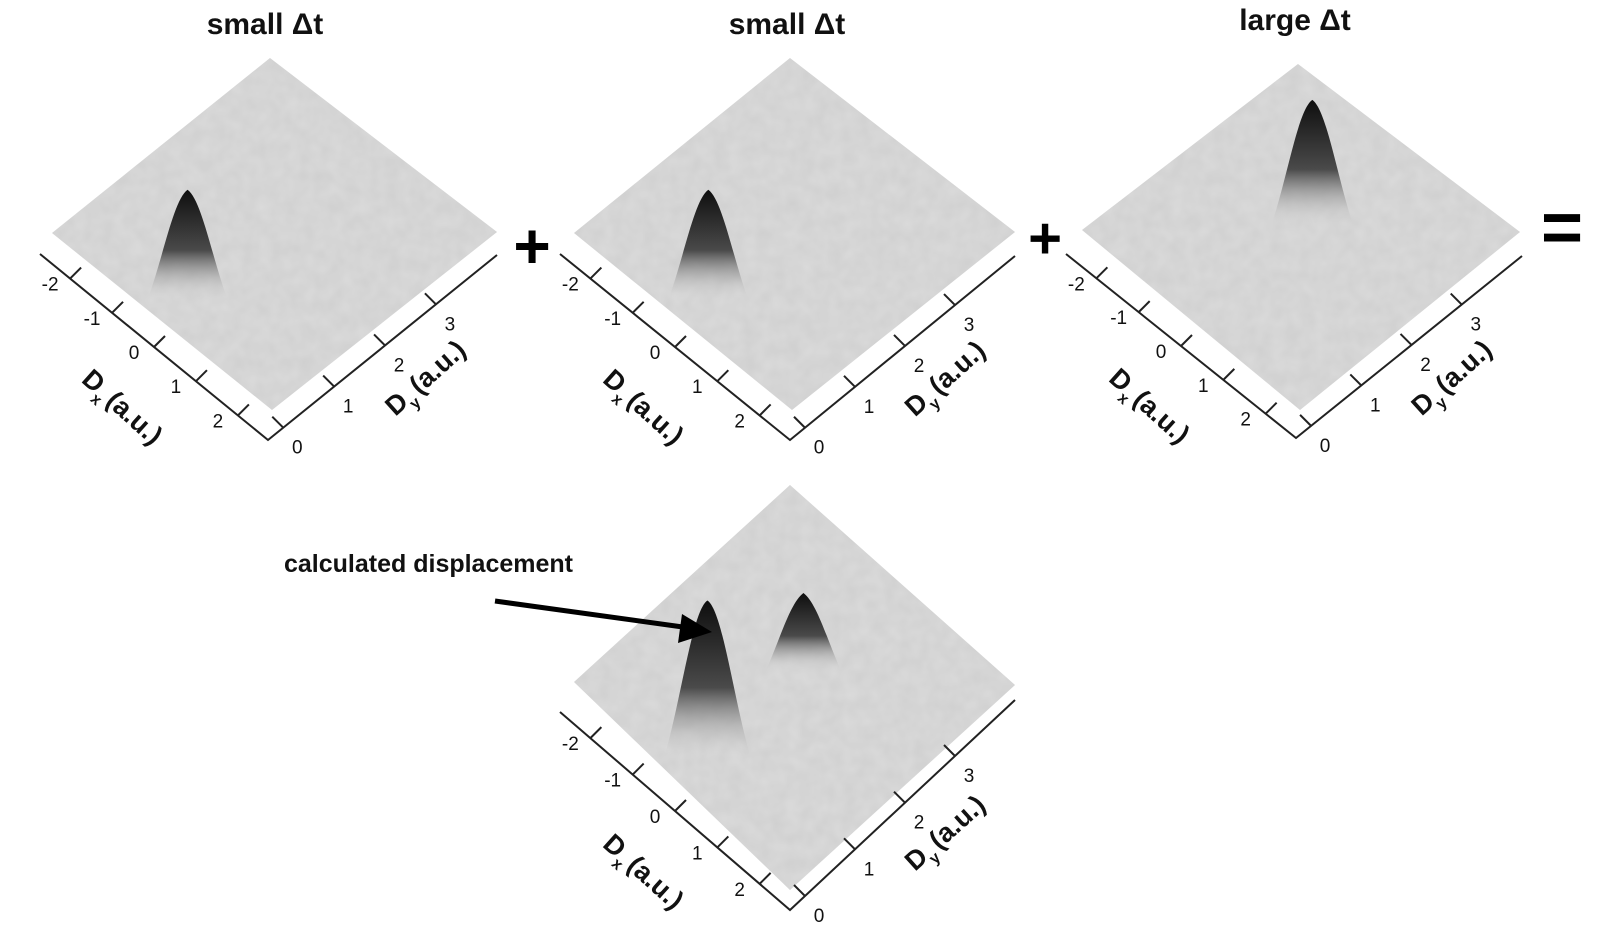 The image size is (1601, 950). I want to click on panel-small-dt-2: -2 -1 0 1 2 0 1 2 3 Dx(a.u.) Dy(a.u.) small Δt, so click(787, 233).